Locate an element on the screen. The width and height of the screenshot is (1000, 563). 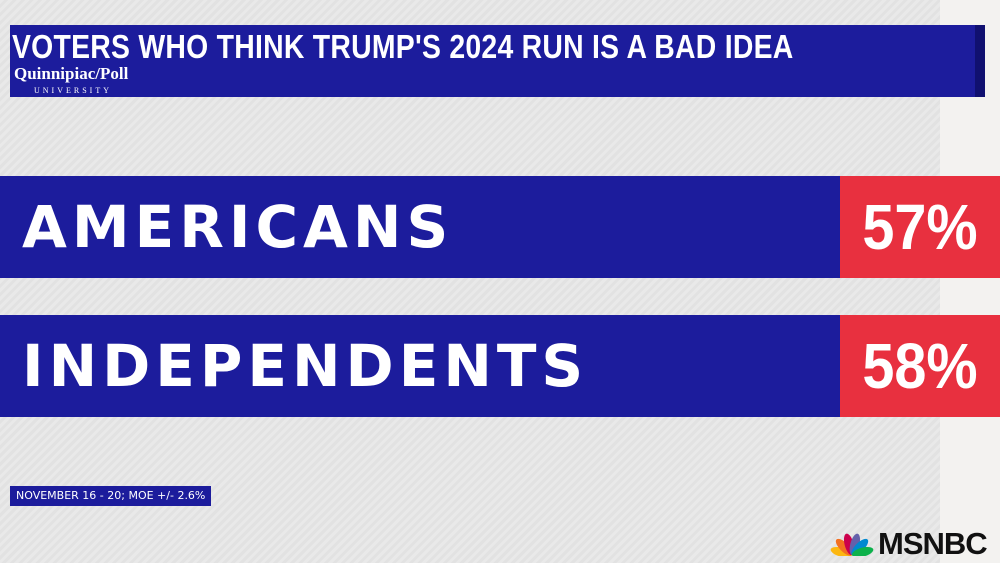
footnote: NOVEMBER 16 - 20; MOE +/- 2.6% is located at coordinates (111, 496).